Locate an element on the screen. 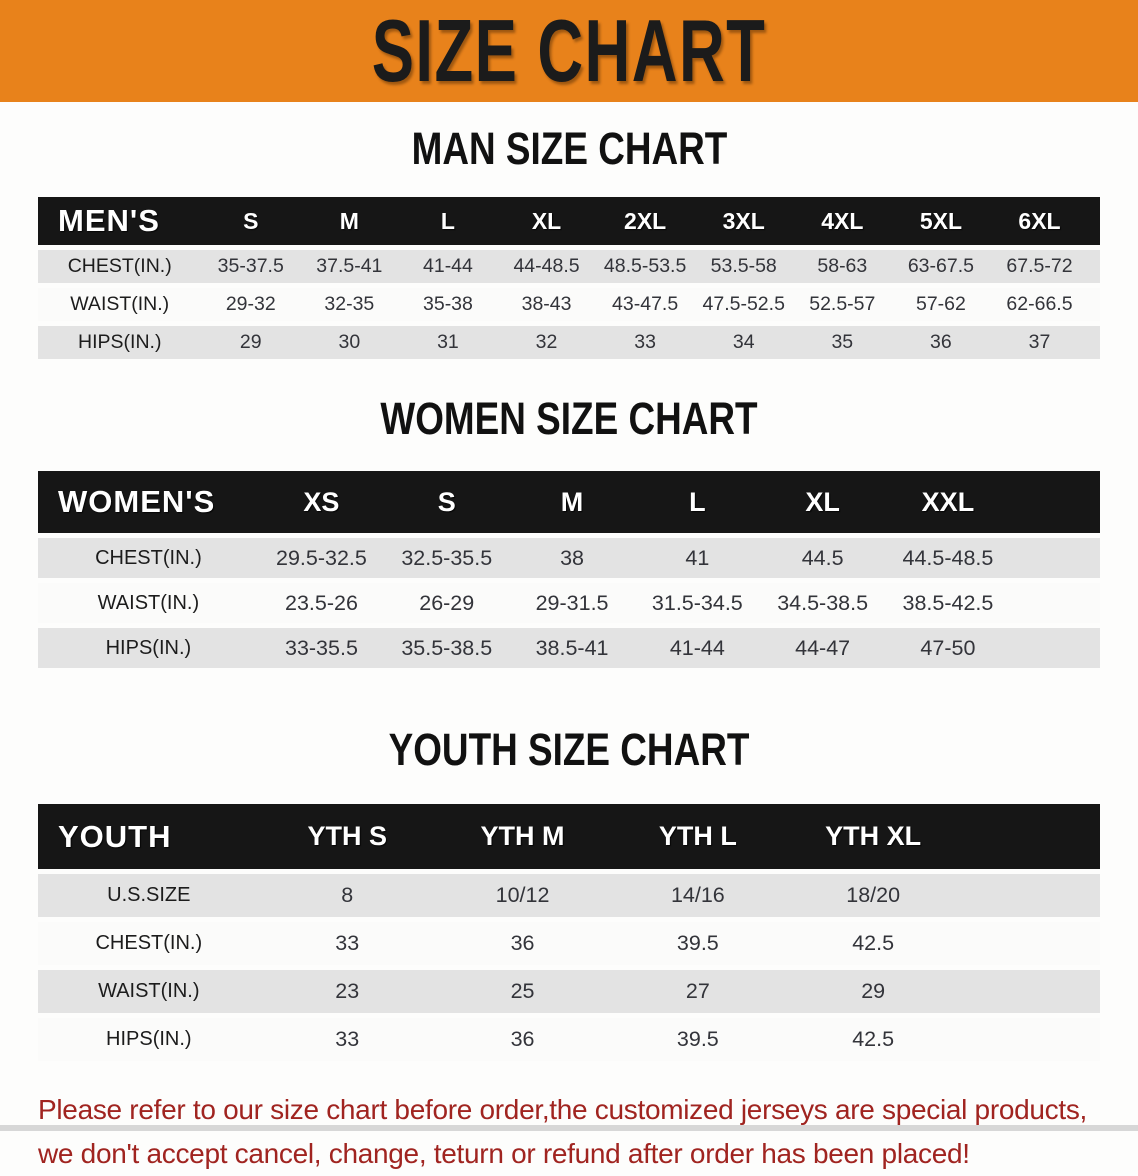 This screenshot has height=1176, width=1138. women-section-heading: WOMEN SIZE CHART is located at coordinates (569, 419).